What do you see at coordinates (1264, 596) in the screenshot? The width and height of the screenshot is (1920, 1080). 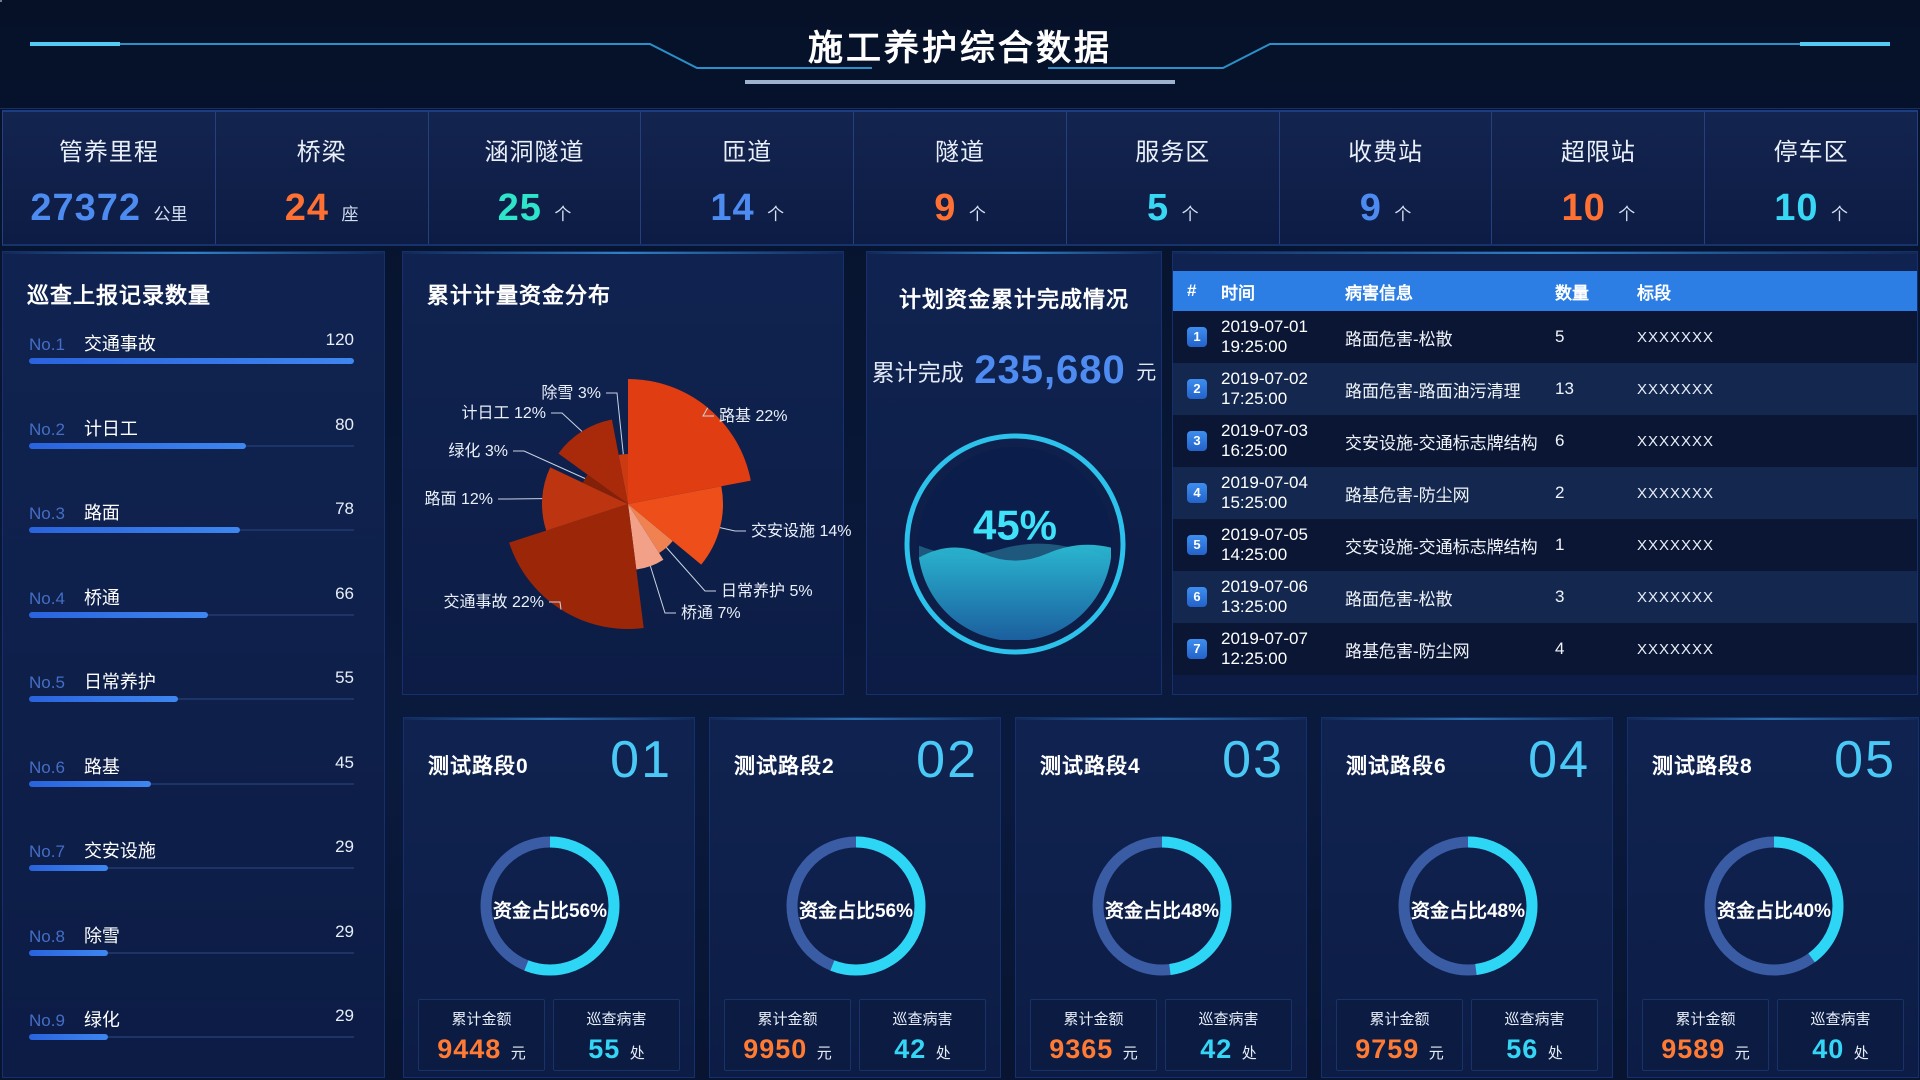 I see `row-time: 2019-07-06 13:25:00` at bounding box center [1264, 596].